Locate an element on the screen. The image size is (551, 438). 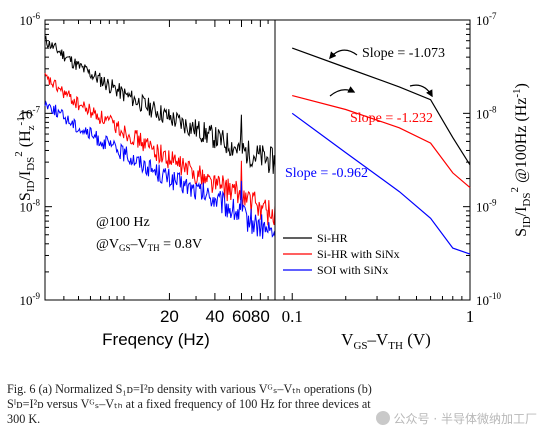
slope-label-1: Slope = -1.232 is located at coordinates (391, 118).